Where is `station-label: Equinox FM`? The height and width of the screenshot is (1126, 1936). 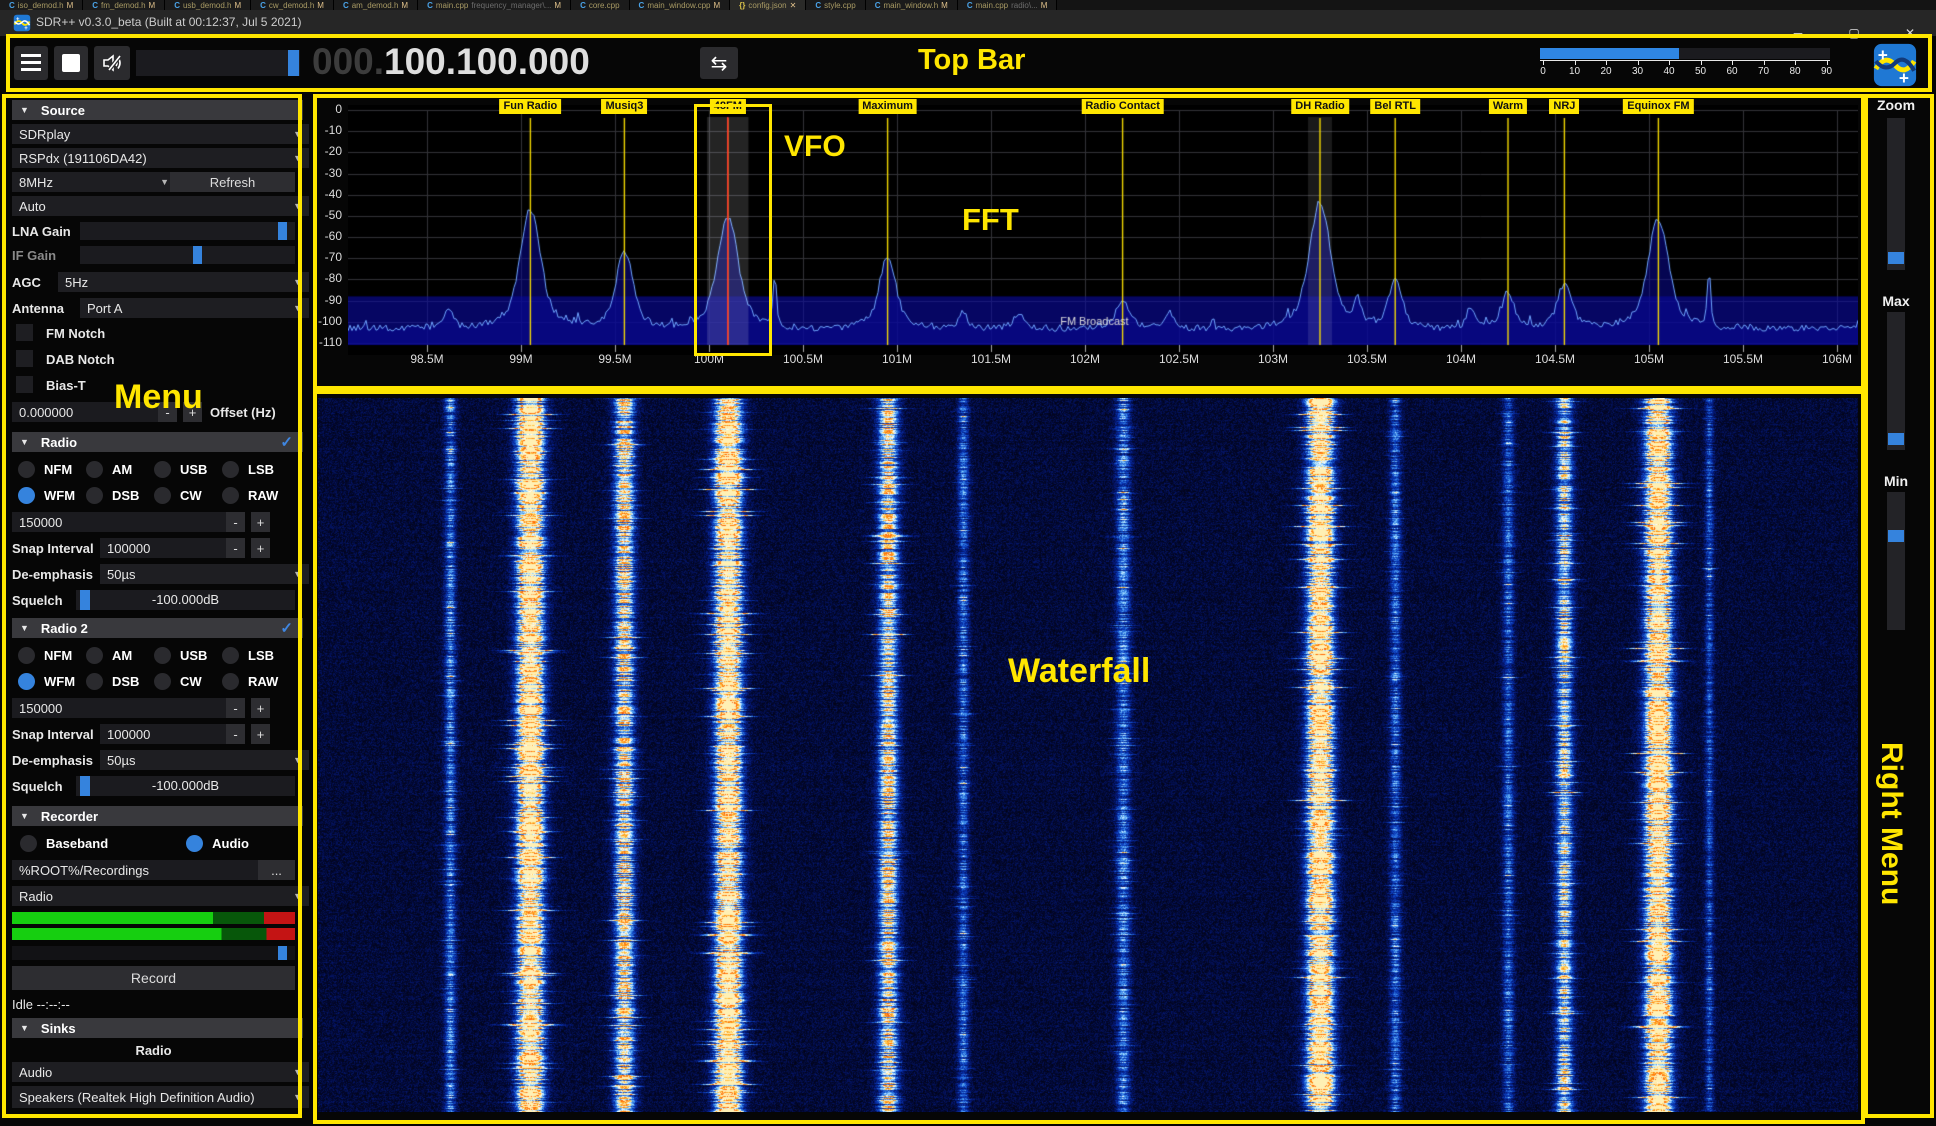 station-label: Equinox FM is located at coordinates (1658, 106).